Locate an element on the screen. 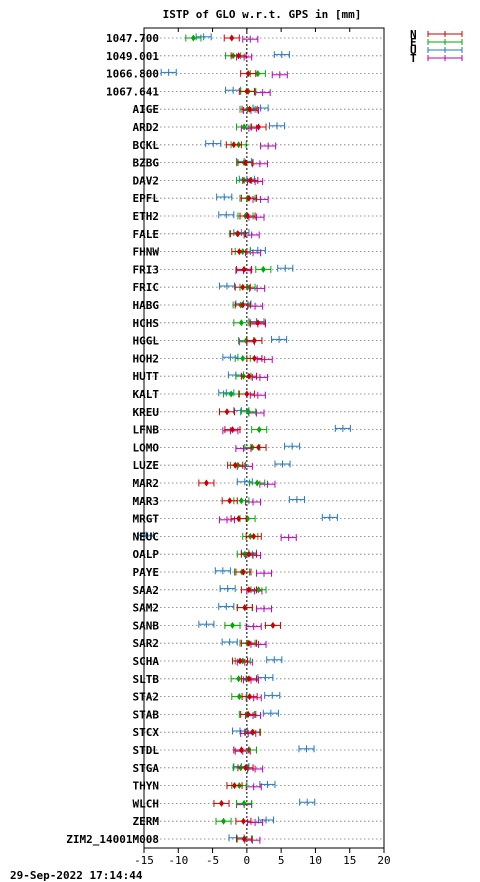 This screenshot has height=882, width=480. station-label: FRIC is located at coordinates (146, 287).